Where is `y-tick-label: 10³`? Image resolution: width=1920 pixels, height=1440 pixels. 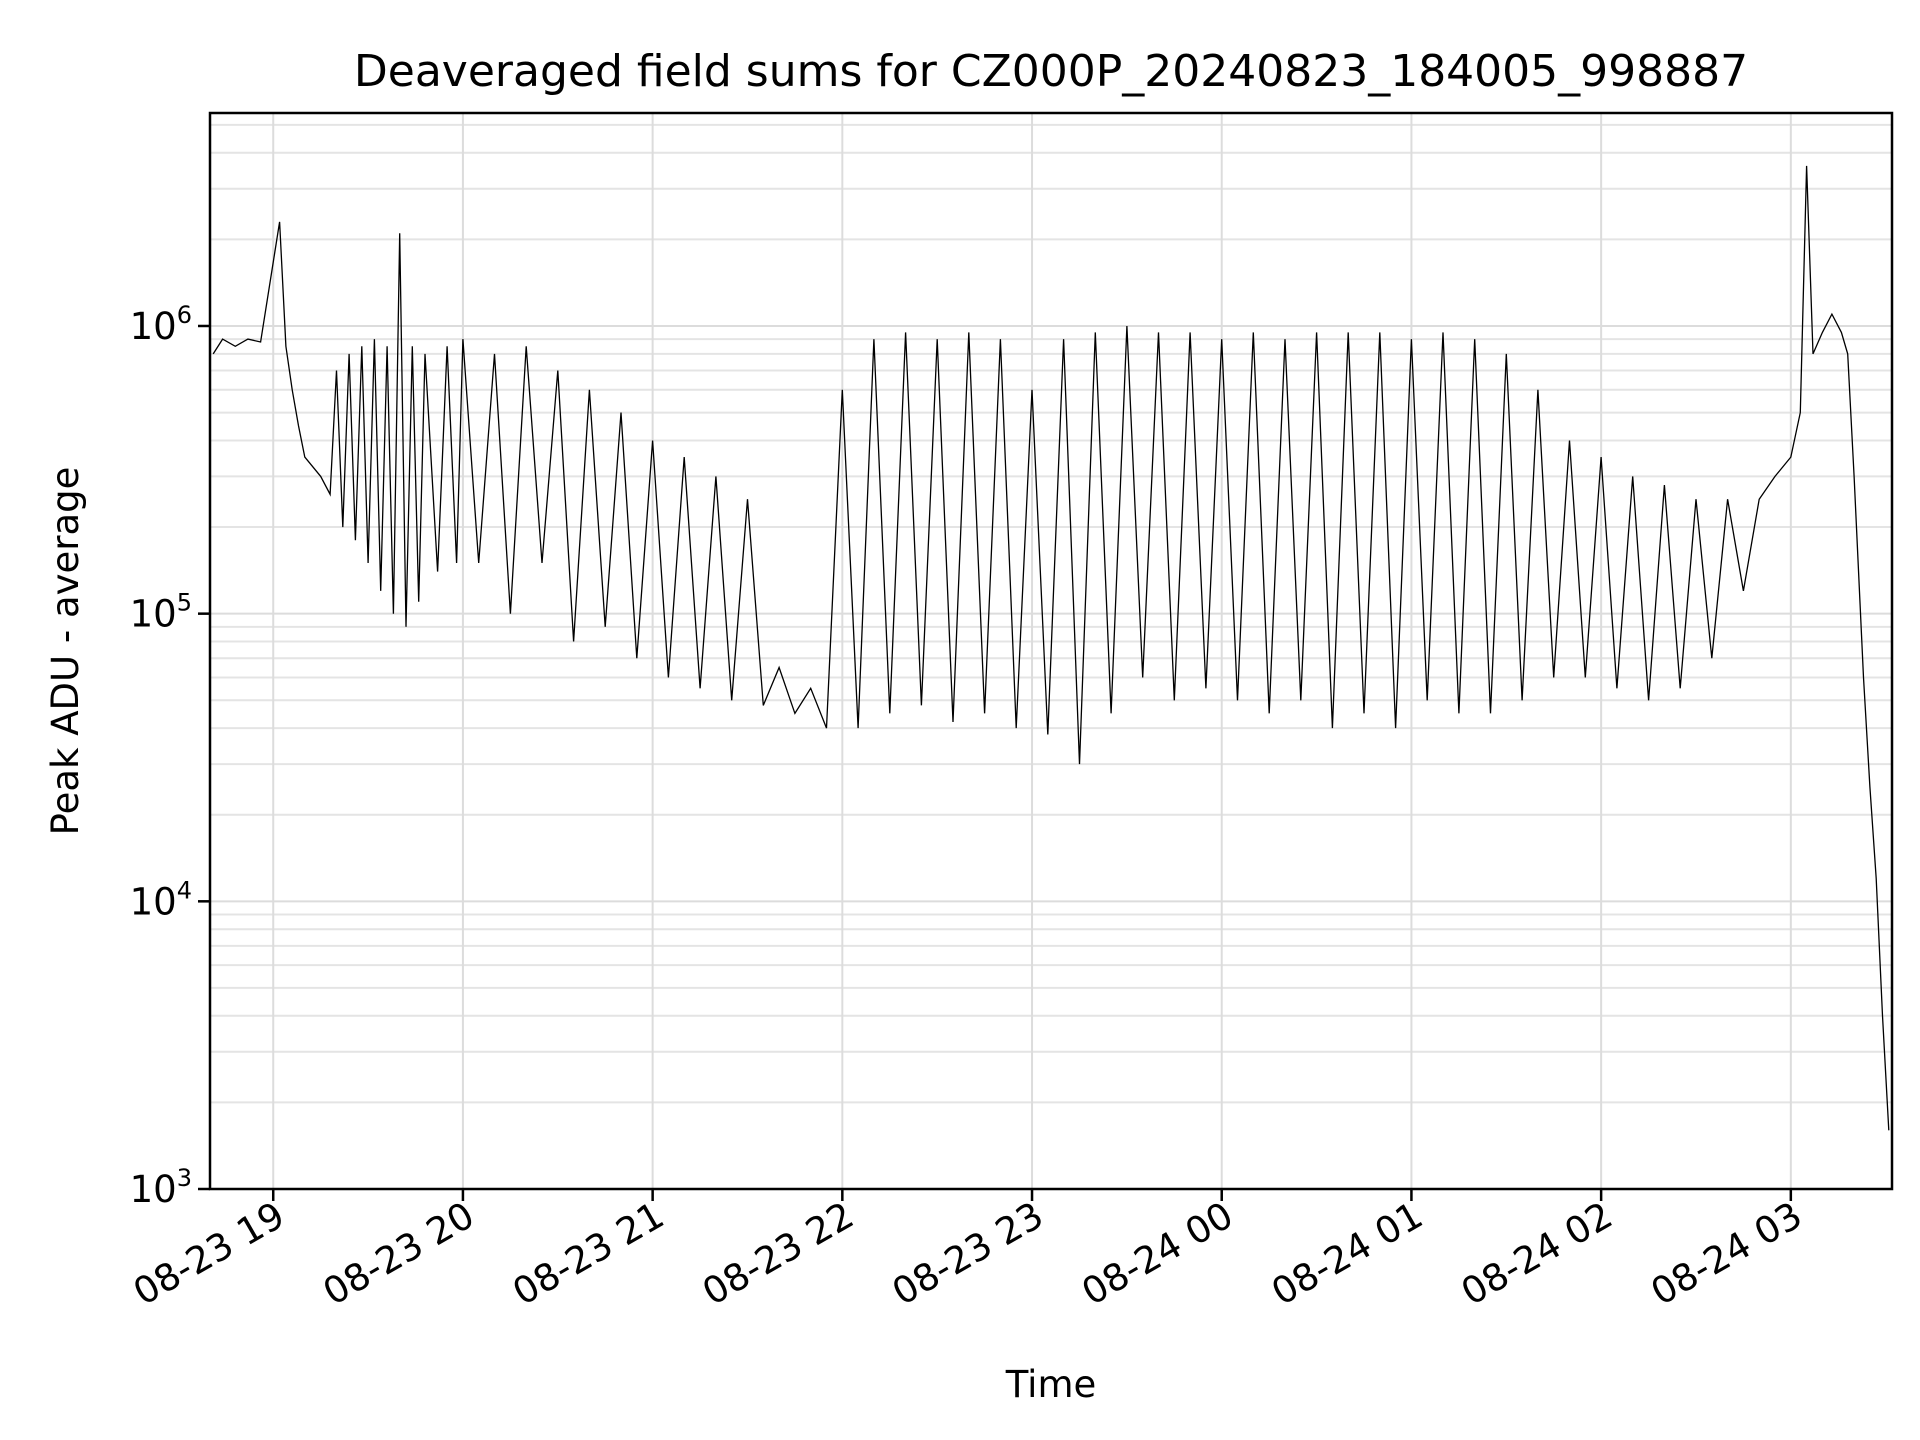
y-tick-label: 10³ is located at coordinates (161, 1187).